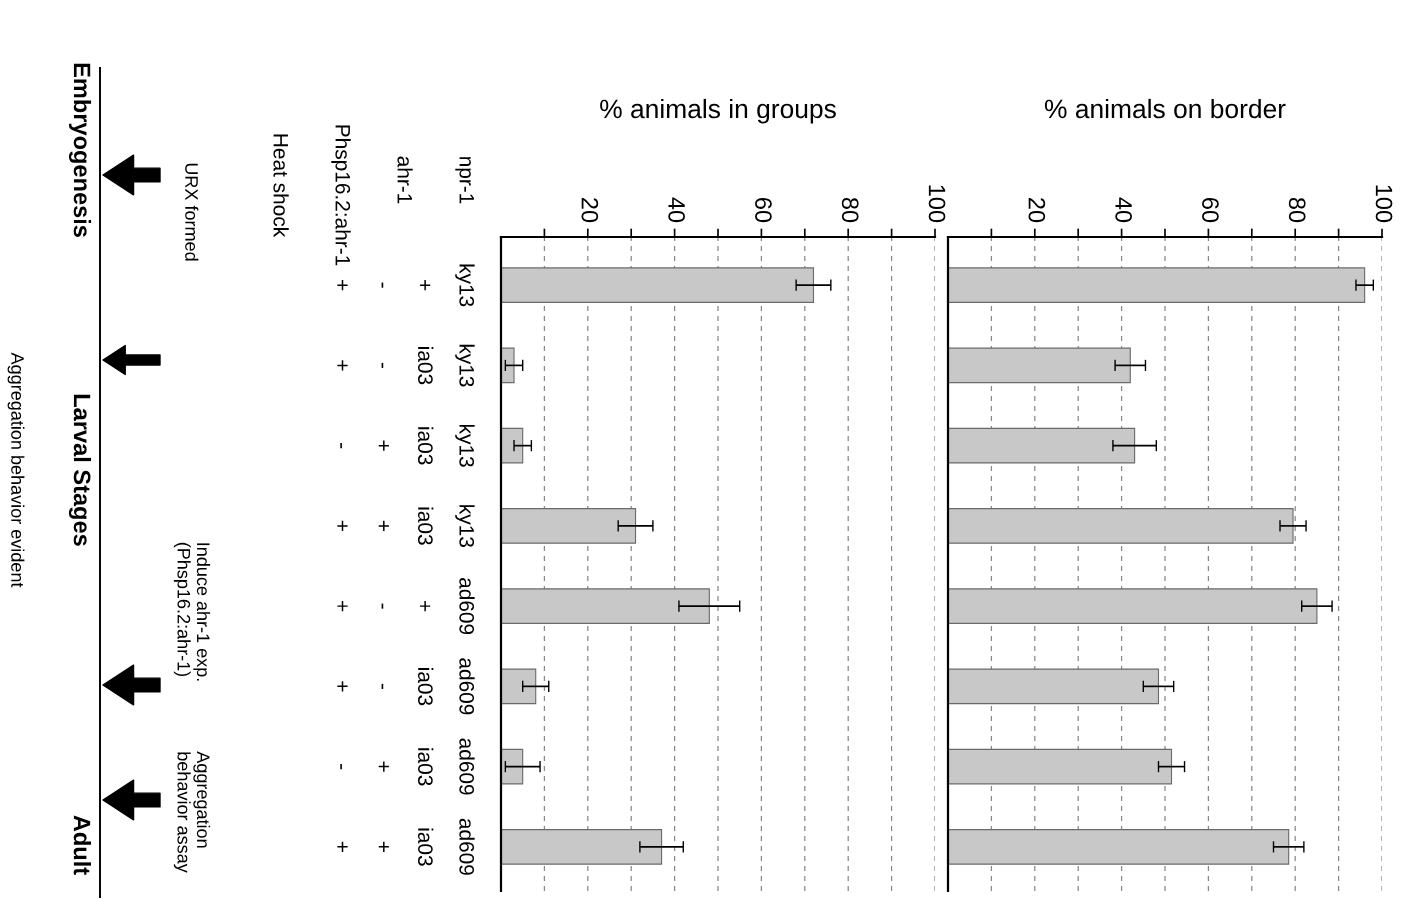 The width and height of the screenshot is (1407, 911). What do you see at coordinates (192, 212) in the screenshot?
I see `text: URX formed` at bounding box center [192, 212].